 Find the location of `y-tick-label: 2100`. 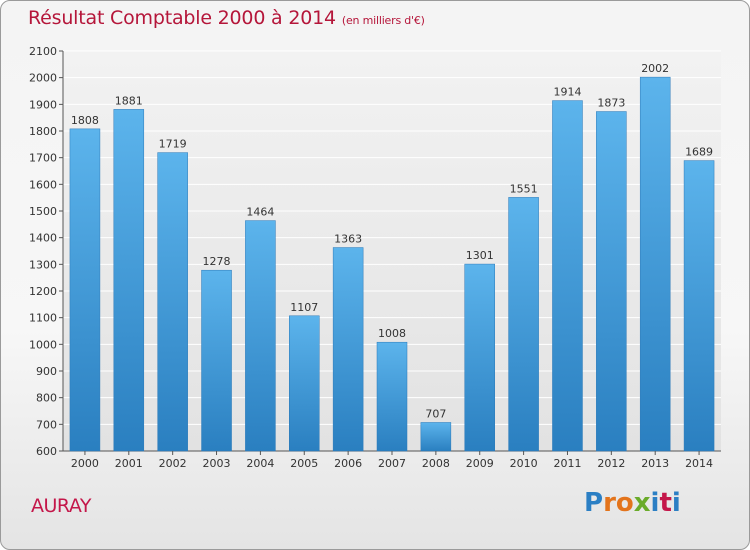

y-tick-label: 2100 is located at coordinates (43, 51).